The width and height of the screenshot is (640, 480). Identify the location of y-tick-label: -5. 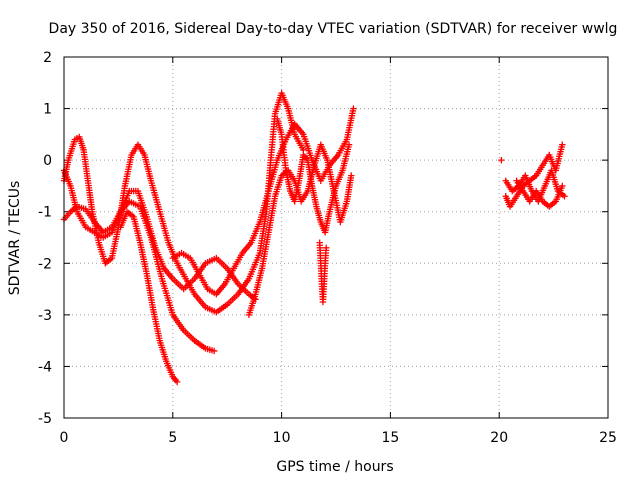
(45, 419).